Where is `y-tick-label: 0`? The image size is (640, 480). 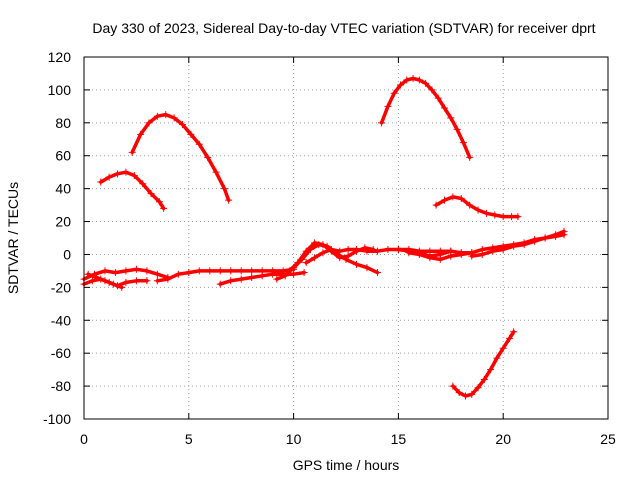
y-tick-label: 0 is located at coordinates (67, 254).